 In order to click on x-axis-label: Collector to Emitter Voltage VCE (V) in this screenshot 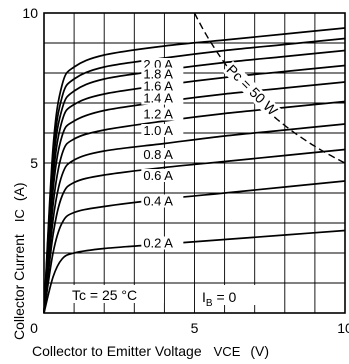, I will do `click(150, 351)`.